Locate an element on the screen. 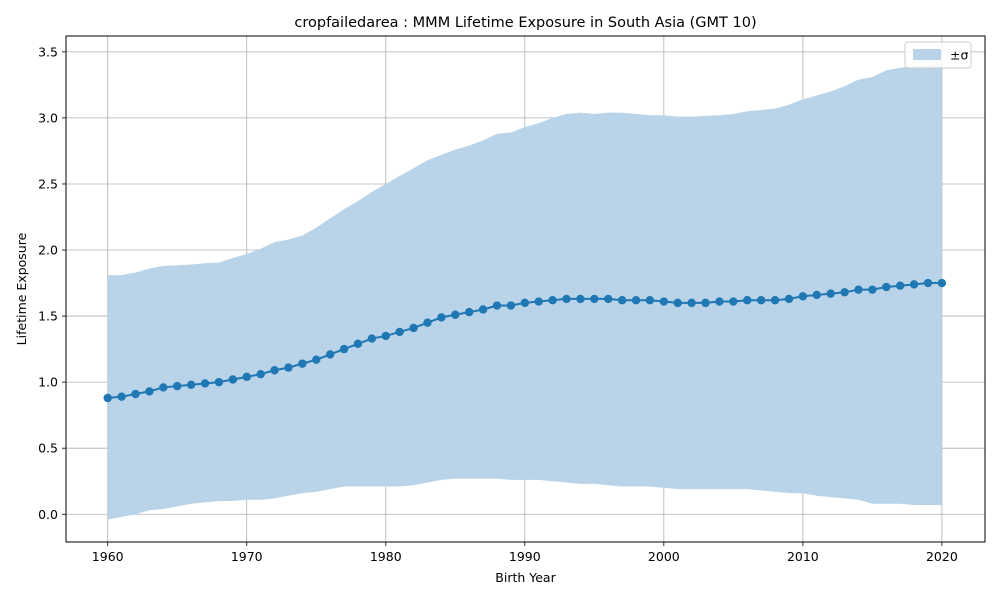 The width and height of the screenshot is (1000, 600). y-tick-label: 1.0 is located at coordinates (48, 382).